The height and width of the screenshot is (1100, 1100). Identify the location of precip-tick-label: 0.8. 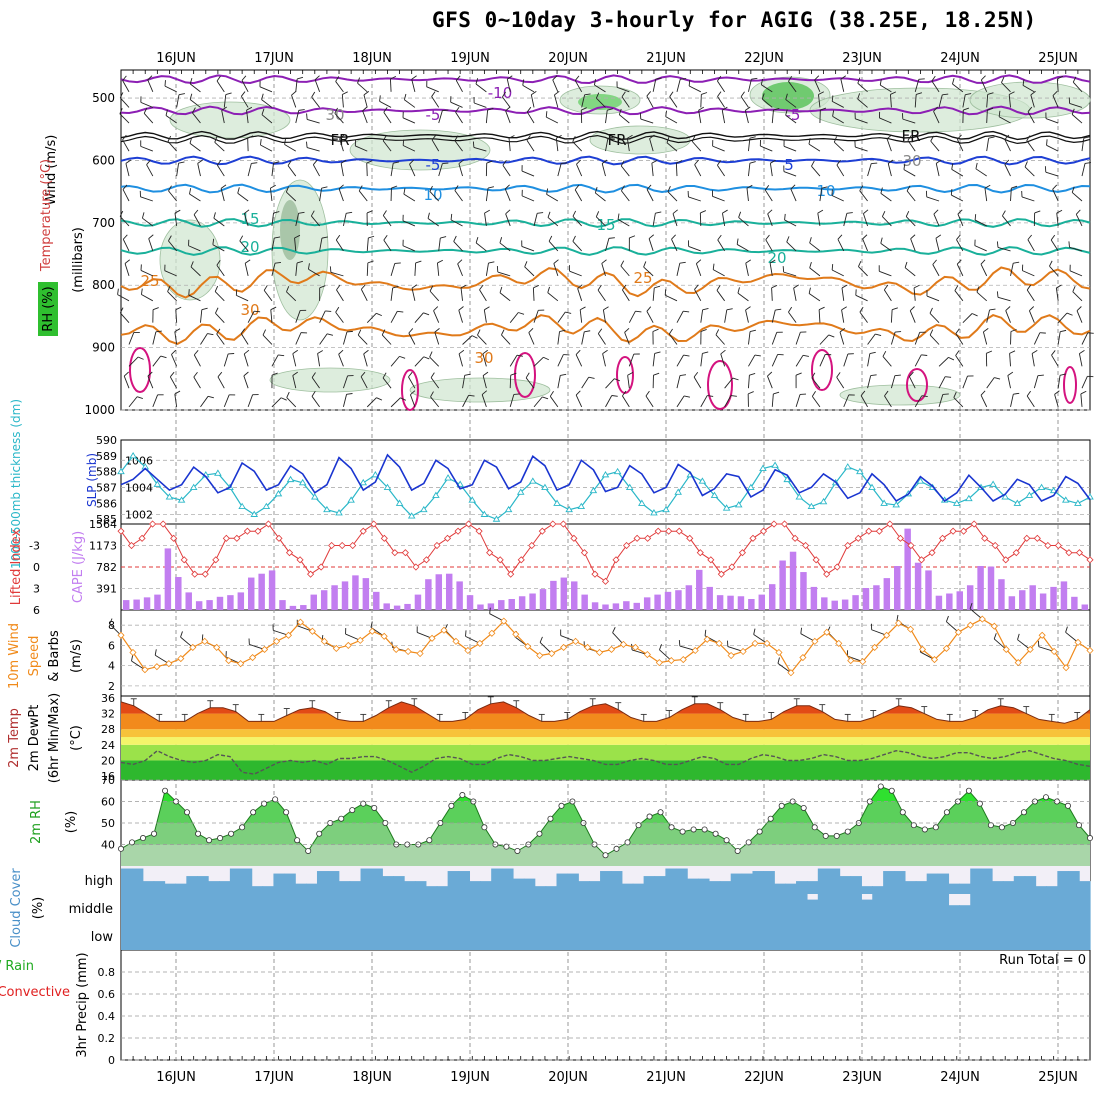
(107, 972).